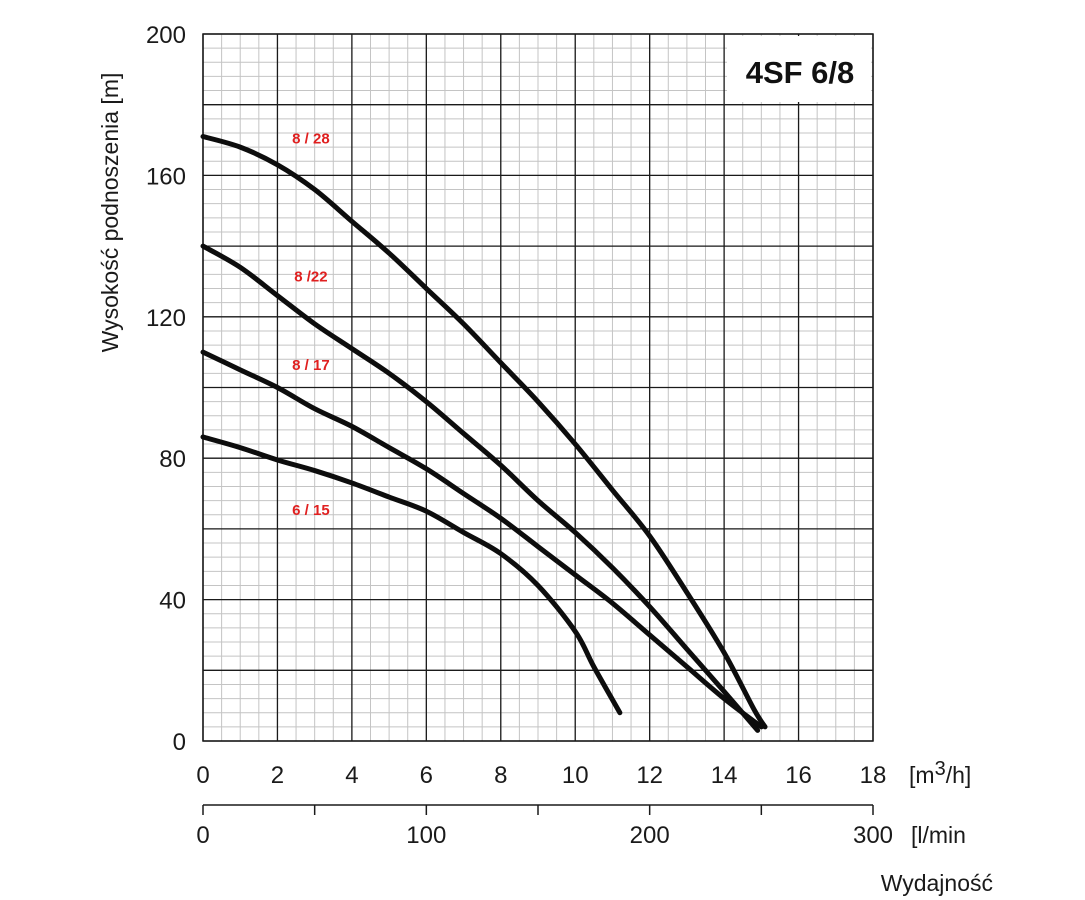 Image resolution: width=1085 pixels, height=900 pixels. I want to click on y-tick-label: 120, so click(166, 318).